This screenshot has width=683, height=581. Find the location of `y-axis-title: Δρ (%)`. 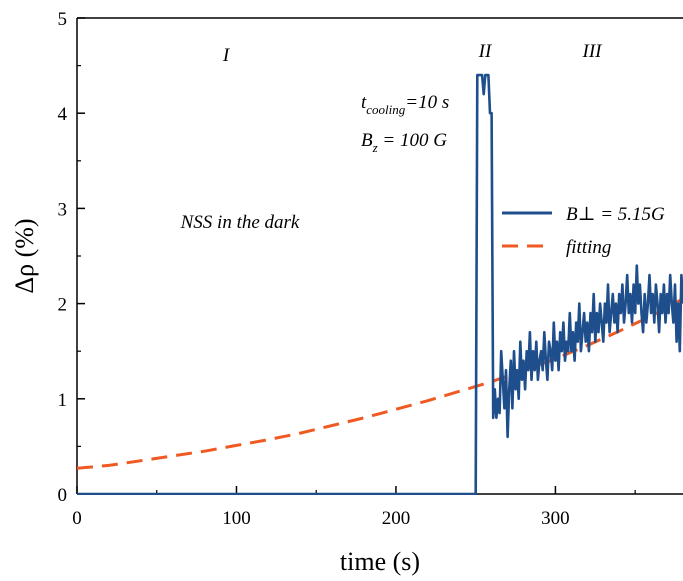

y-axis-title: Δρ (%) is located at coordinates (24, 255).